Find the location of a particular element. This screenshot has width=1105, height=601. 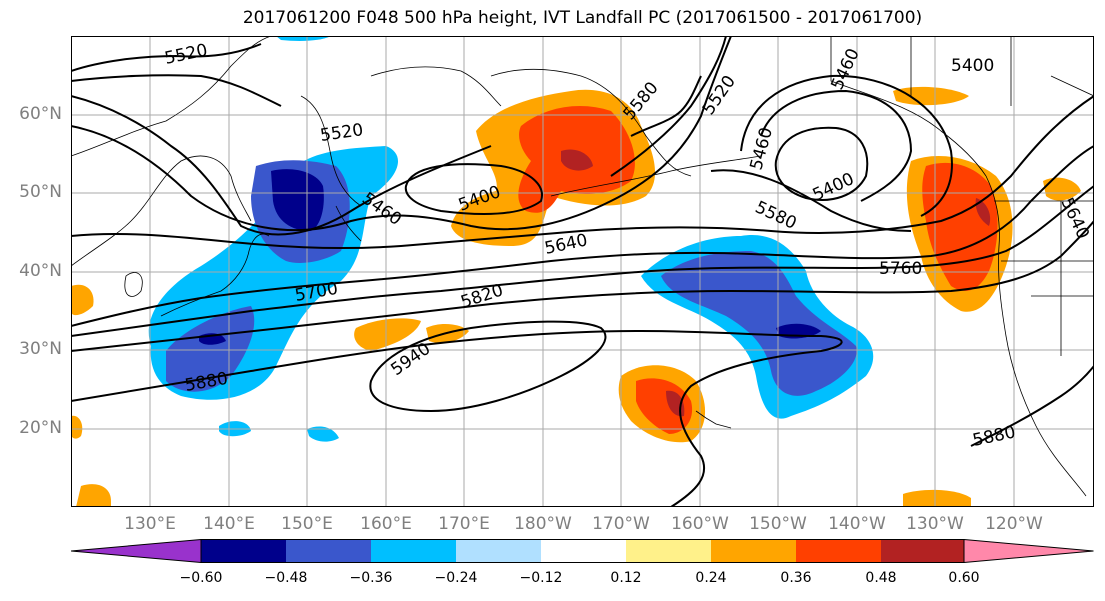

ivt-shade-topright-orange is located at coordinates (931, 96).